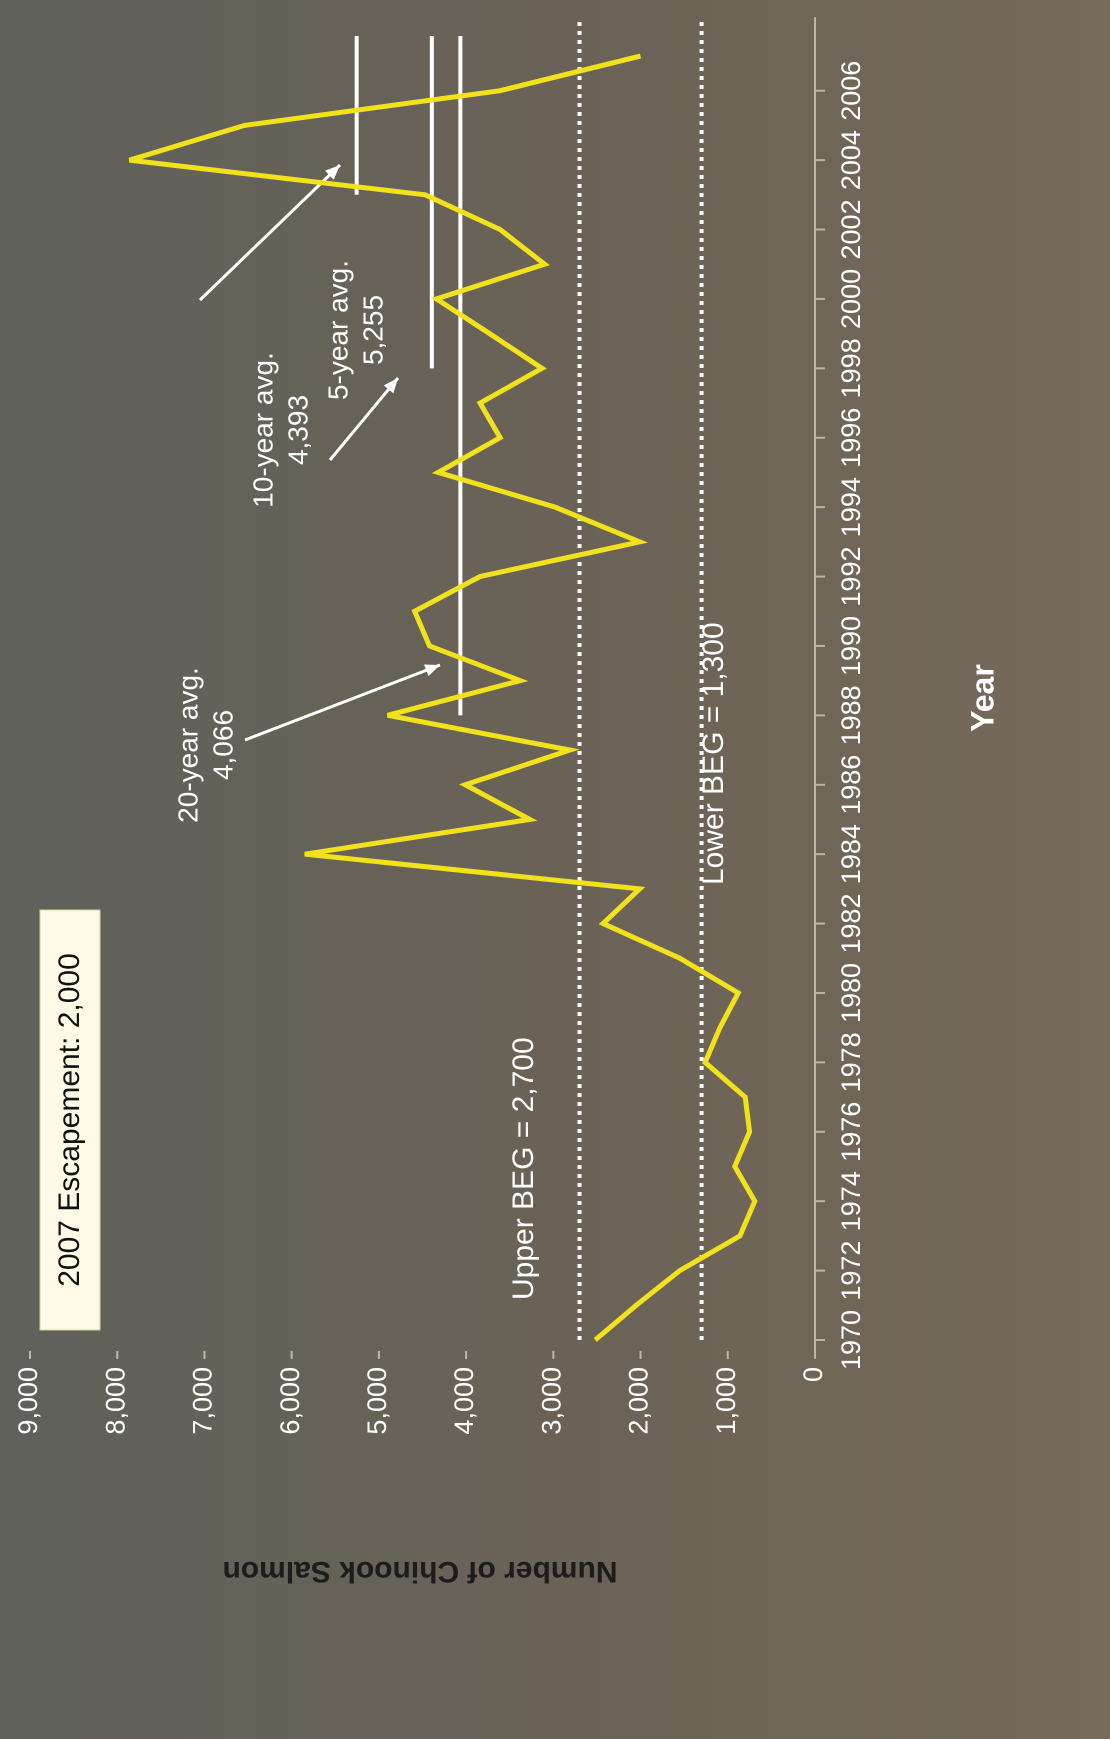 The image size is (1110, 1739). I want to click on x-tick-label: 1970, so click(851, 1340).